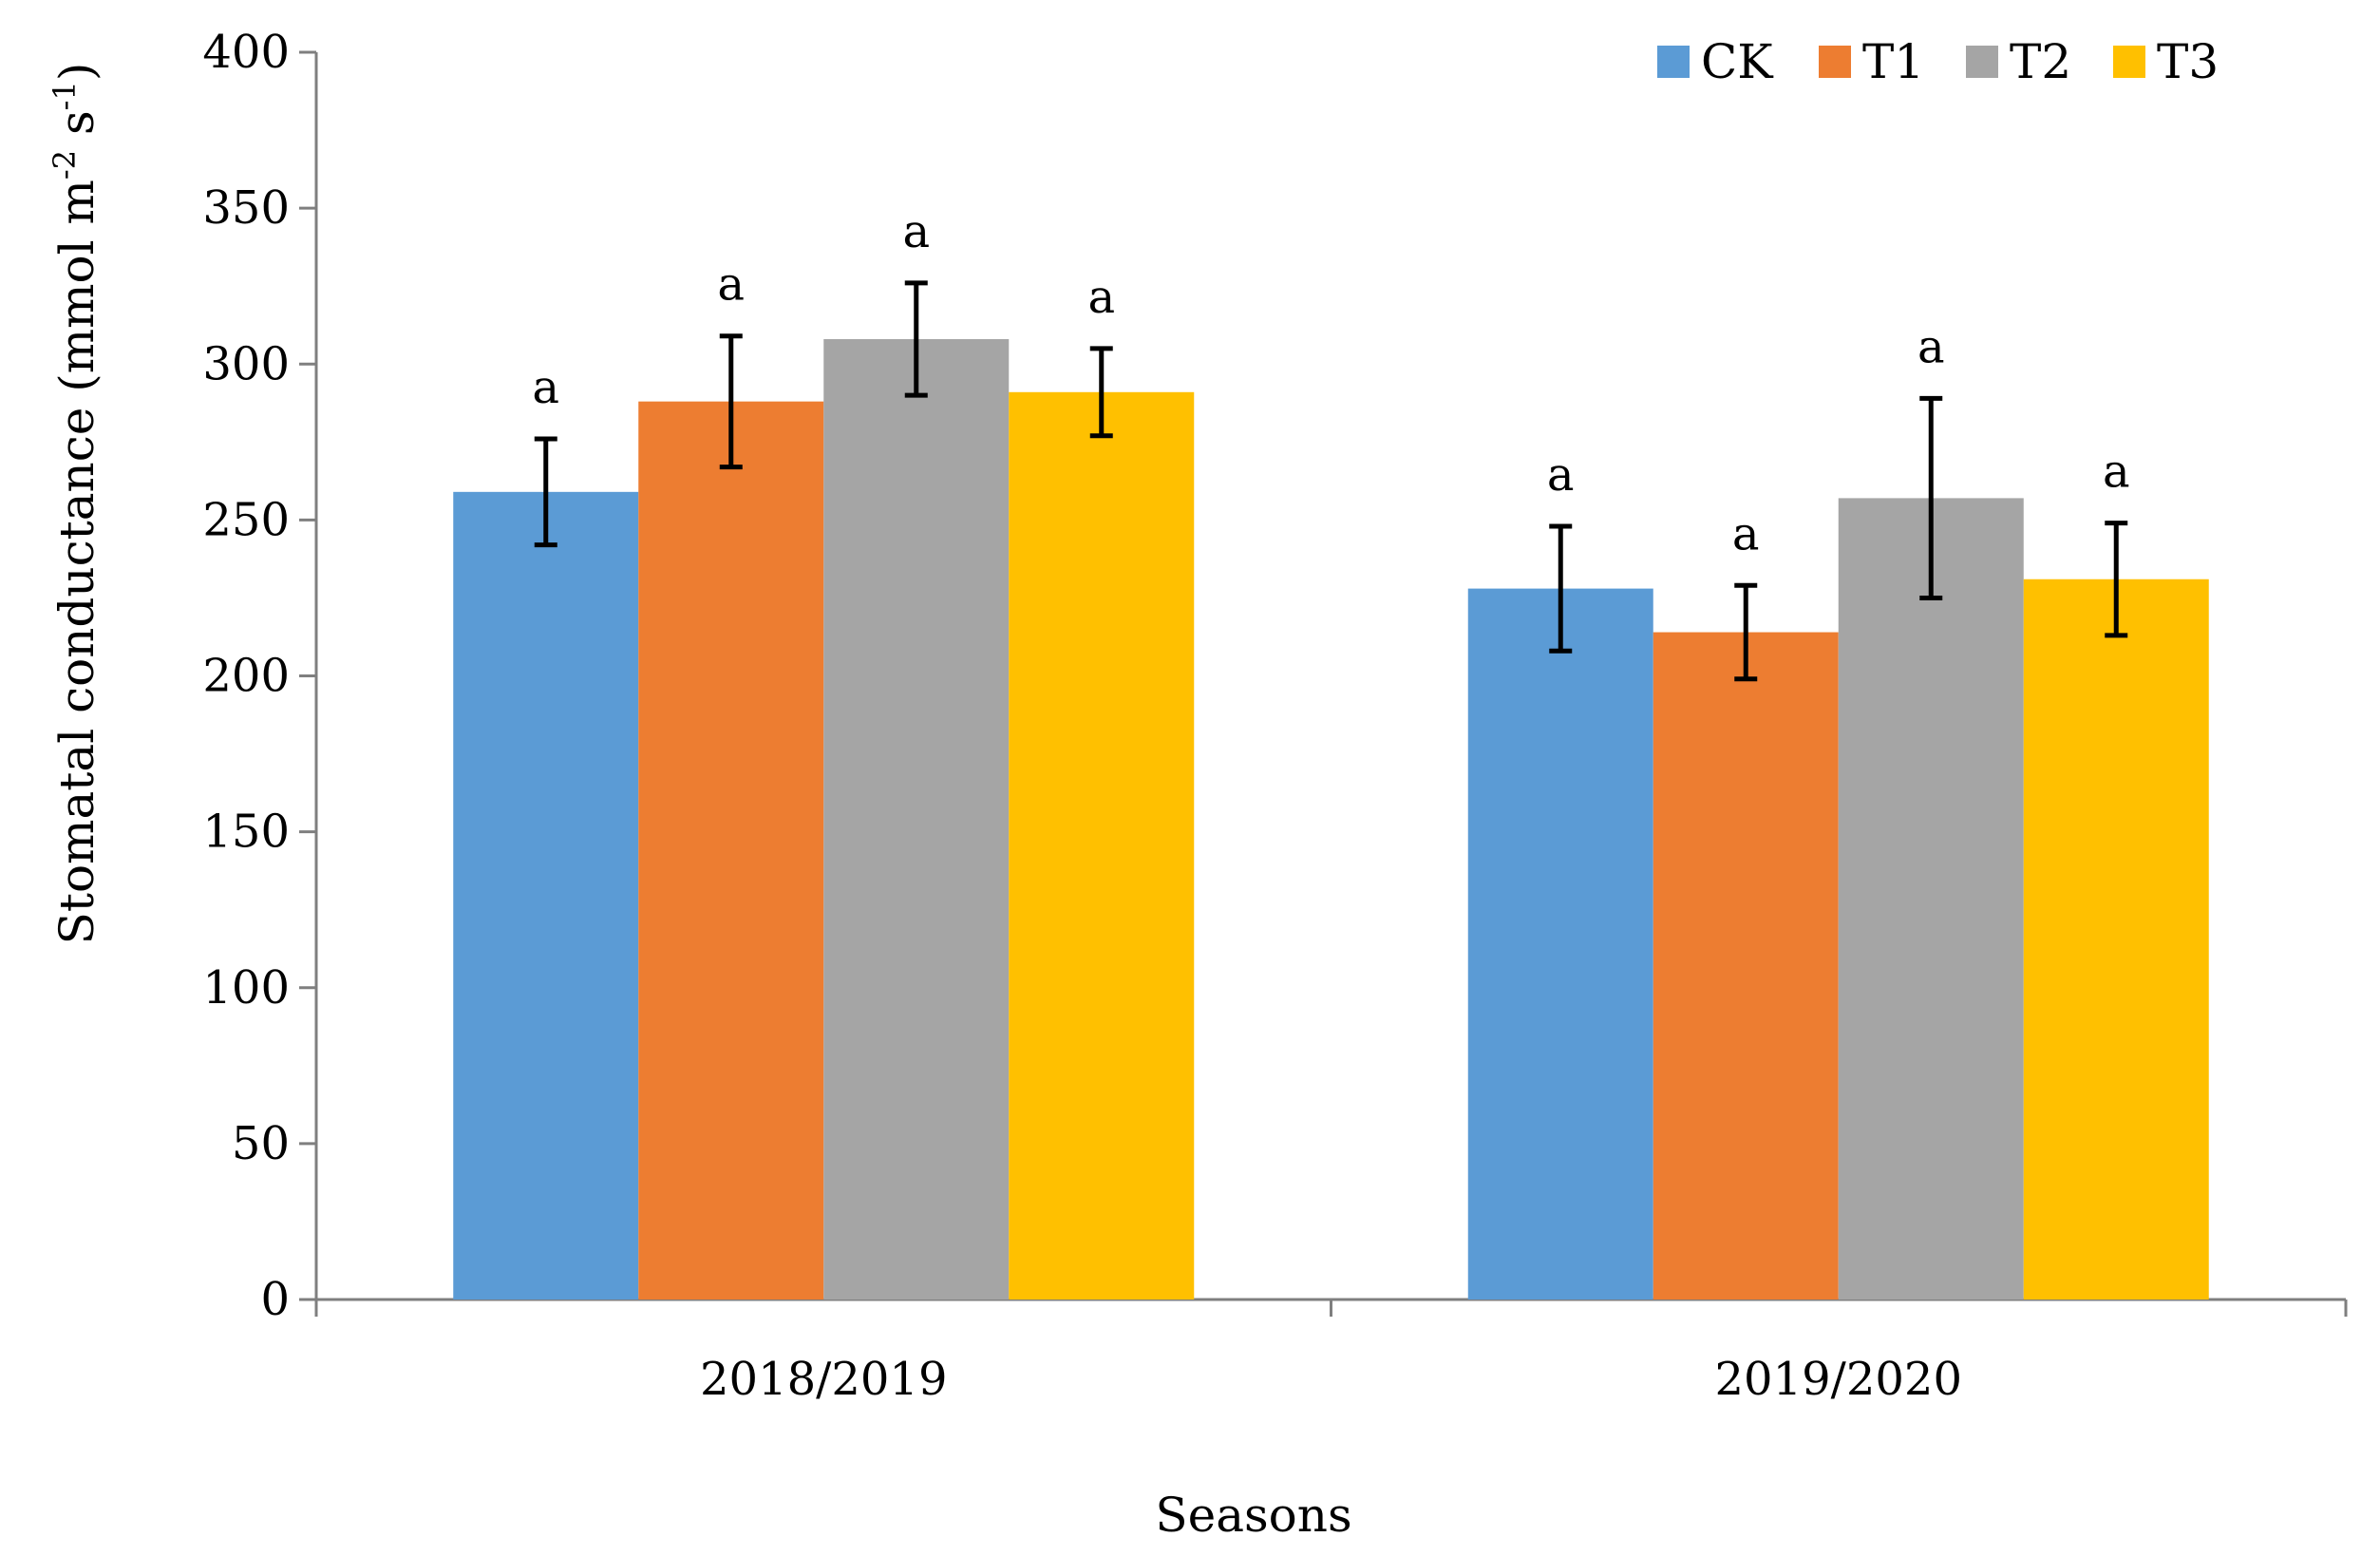 The image size is (2380, 1556). Describe the element at coordinates (76, 562) in the screenshot. I see `y-axis-title-main: Stomatal conductance (mmol m` at that location.